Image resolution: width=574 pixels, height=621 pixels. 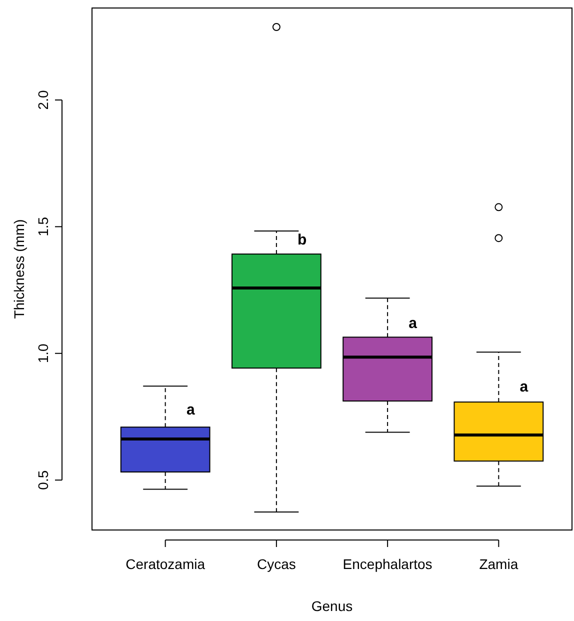 What do you see at coordinates (43, 480) in the screenshot?
I see `y-tick-label: 0.5` at bounding box center [43, 480].